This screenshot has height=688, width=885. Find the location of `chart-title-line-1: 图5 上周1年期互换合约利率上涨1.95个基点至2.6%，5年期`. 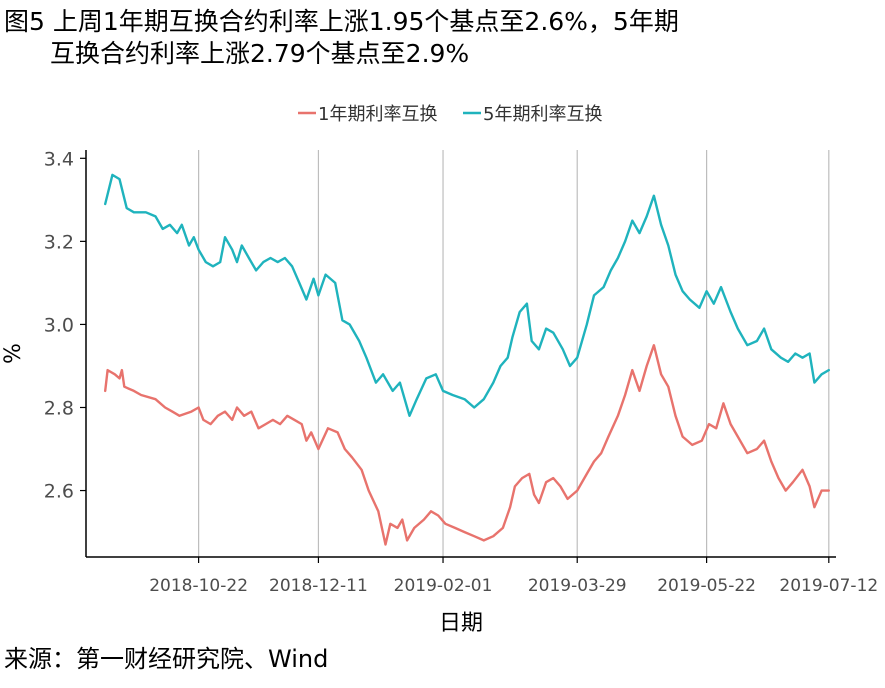

chart-title-line-1: 图5 上周1年期互换合约利率上涨1.95个基点至2.6%，5年期 is located at coordinates (341, 21).